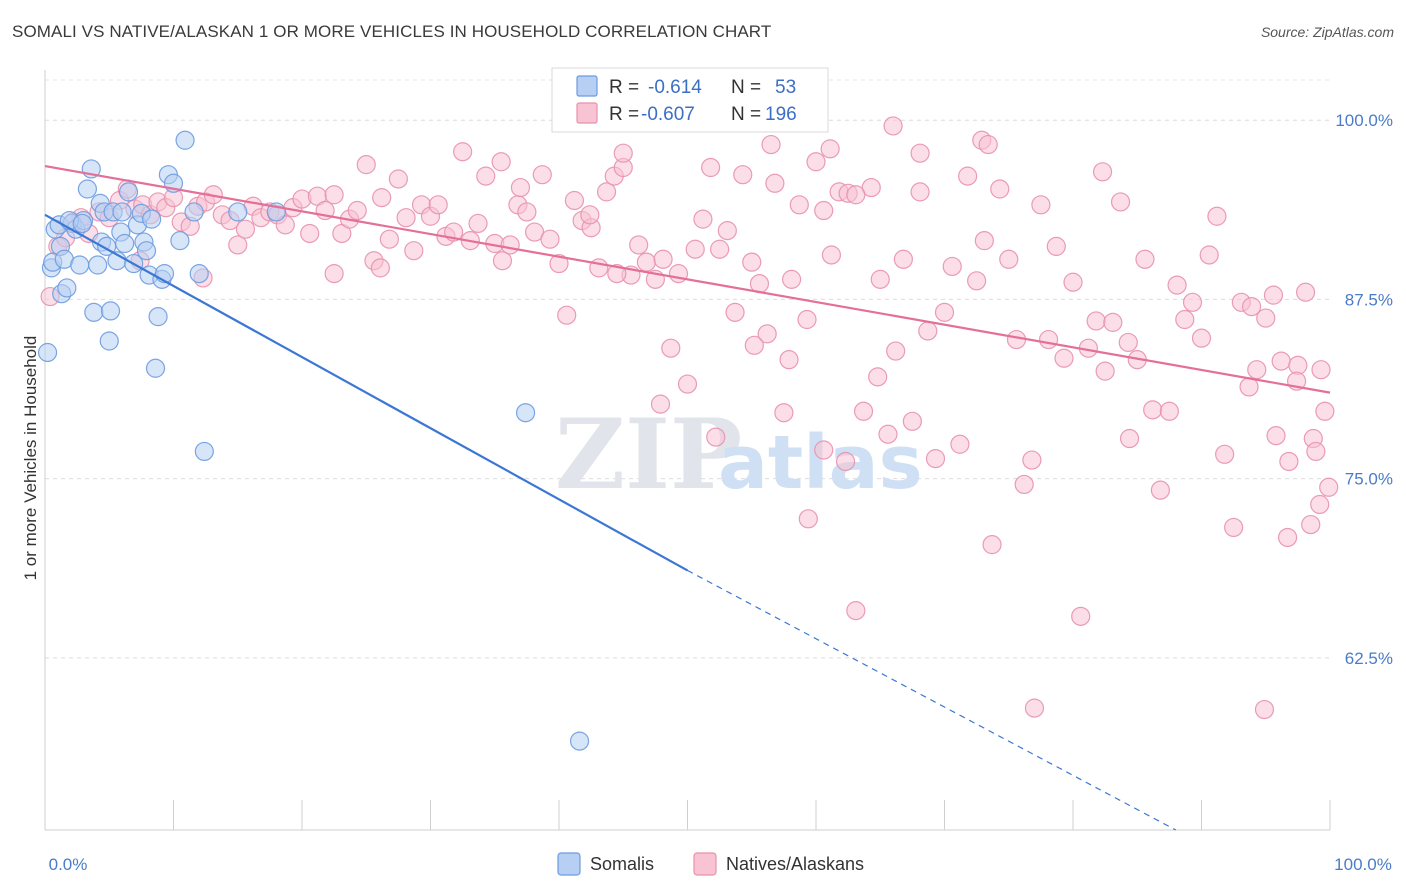 This screenshot has width=1406, height=892. What do you see at coordinates (932, 700) in the screenshot?
I see `somali-trend-extension` at bounding box center [932, 700].